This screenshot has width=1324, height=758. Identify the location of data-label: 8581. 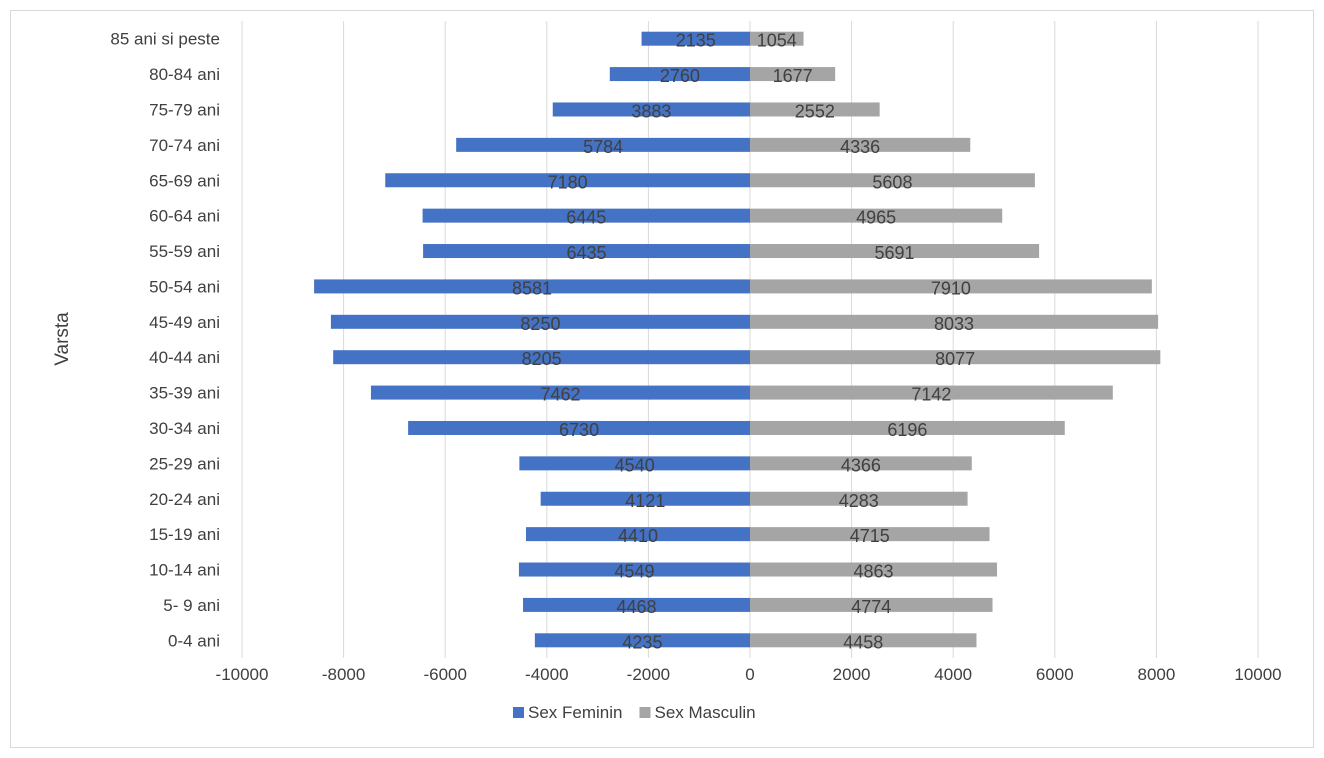
(532, 288).